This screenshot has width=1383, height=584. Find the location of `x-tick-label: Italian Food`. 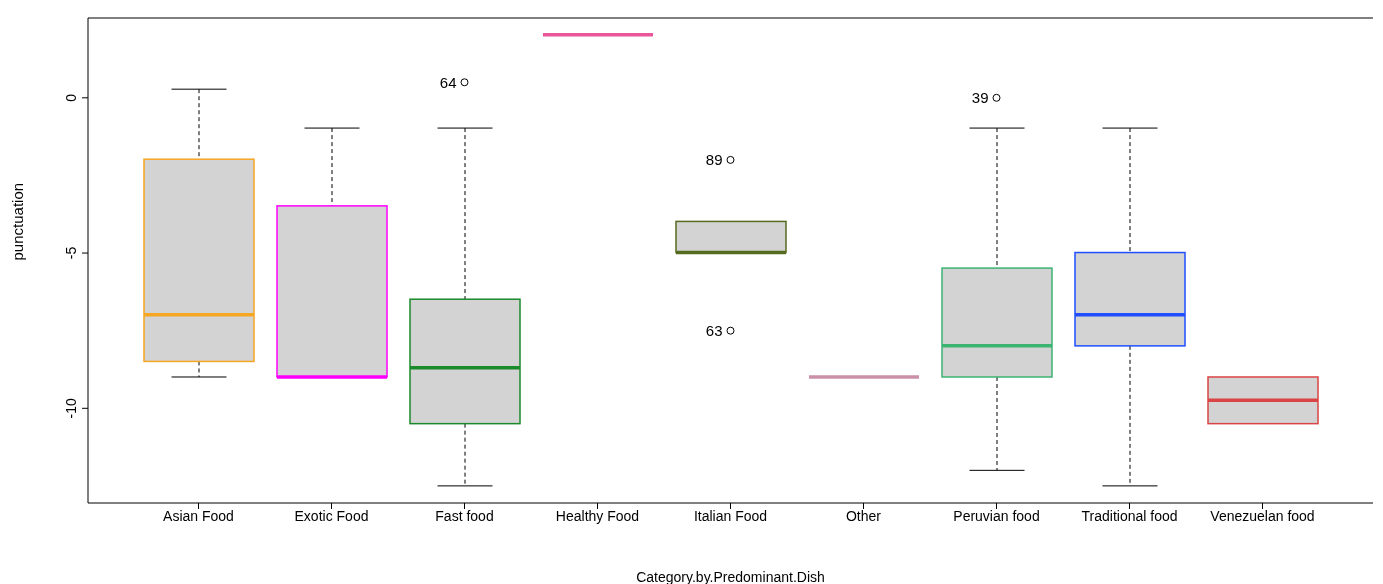

x-tick-label: Italian Food is located at coordinates (730, 515).